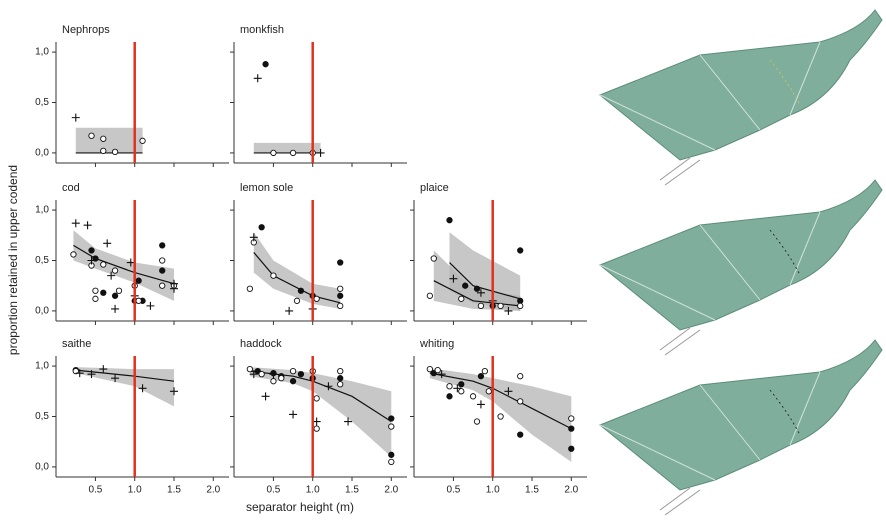 This screenshot has width=886, height=520. What do you see at coordinates (86, 30) in the screenshot?
I see `panel-title: Nephrops` at bounding box center [86, 30].